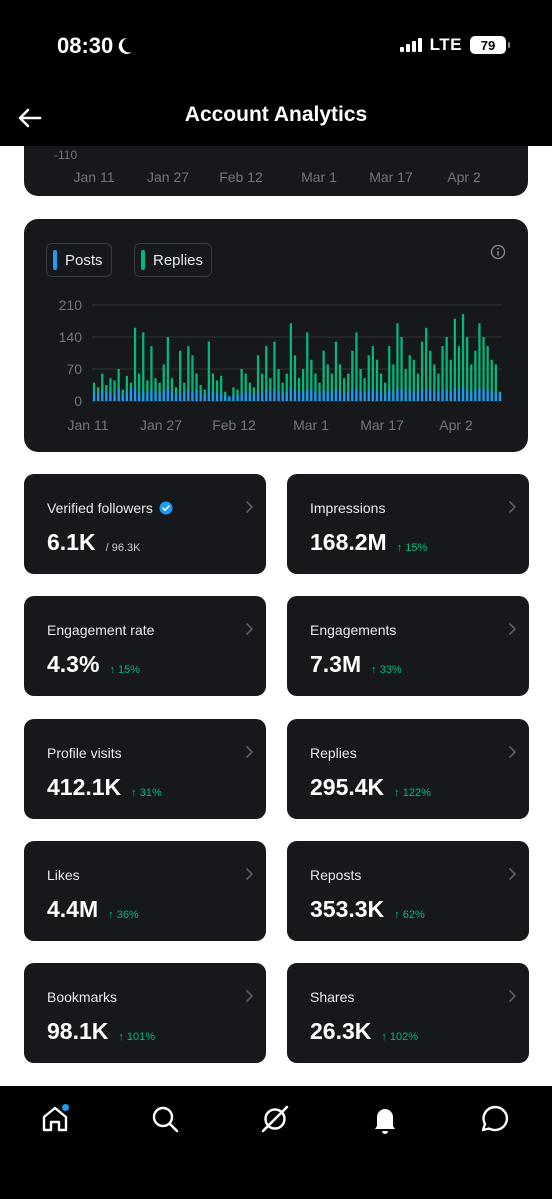 This screenshot has height=1199, width=552. What do you see at coordinates (145, 646) in the screenshot?
I see `metric-card-engagement-rate: Engagement rate 4.3% ↑ 15%` at bounding box center [145, 646].